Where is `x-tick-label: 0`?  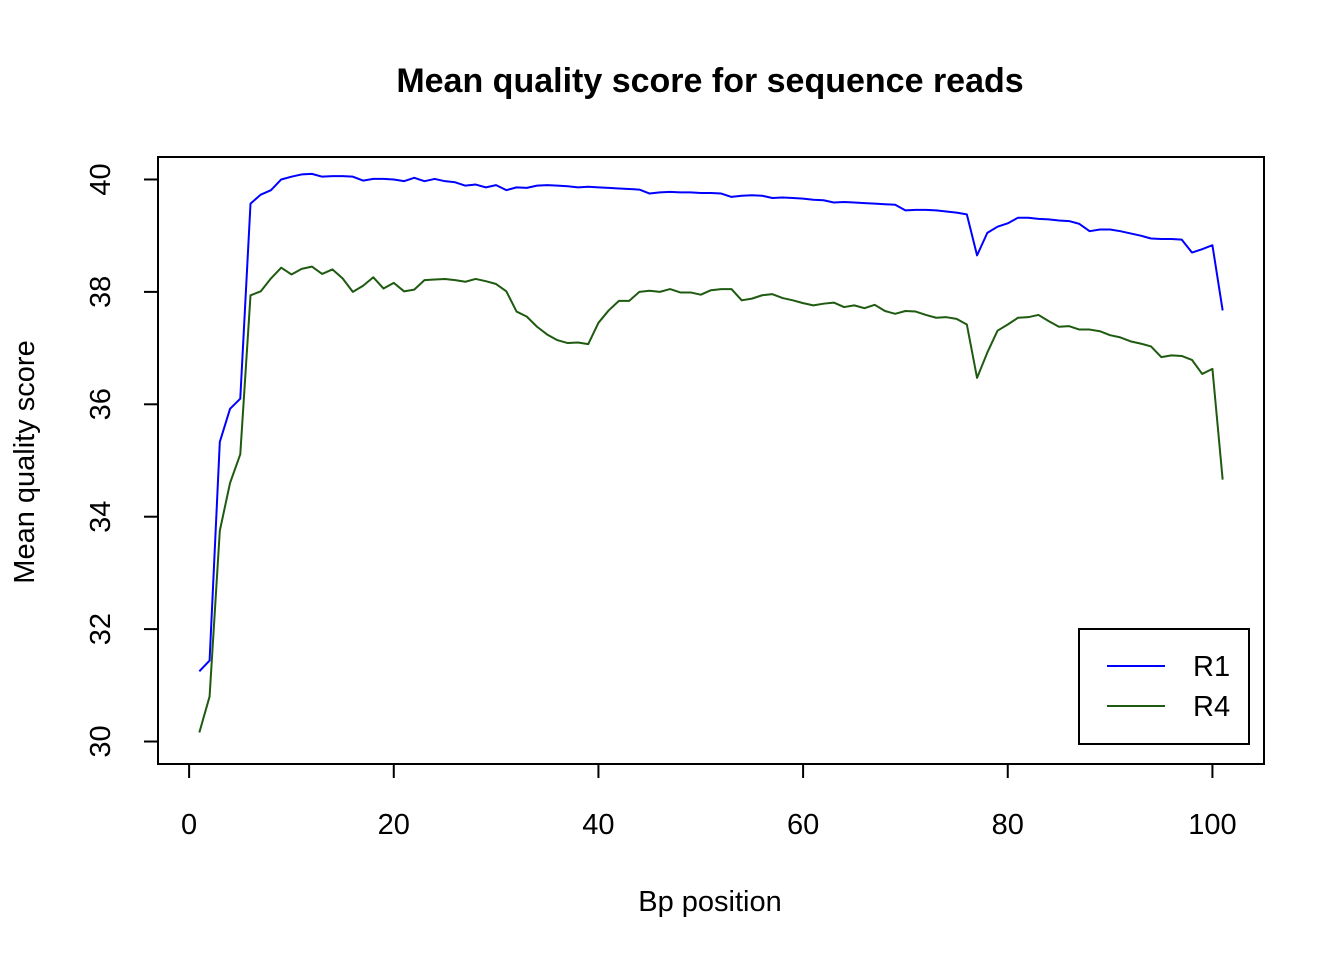
x-tick-label: 0 is located at coordinates (189, 825).